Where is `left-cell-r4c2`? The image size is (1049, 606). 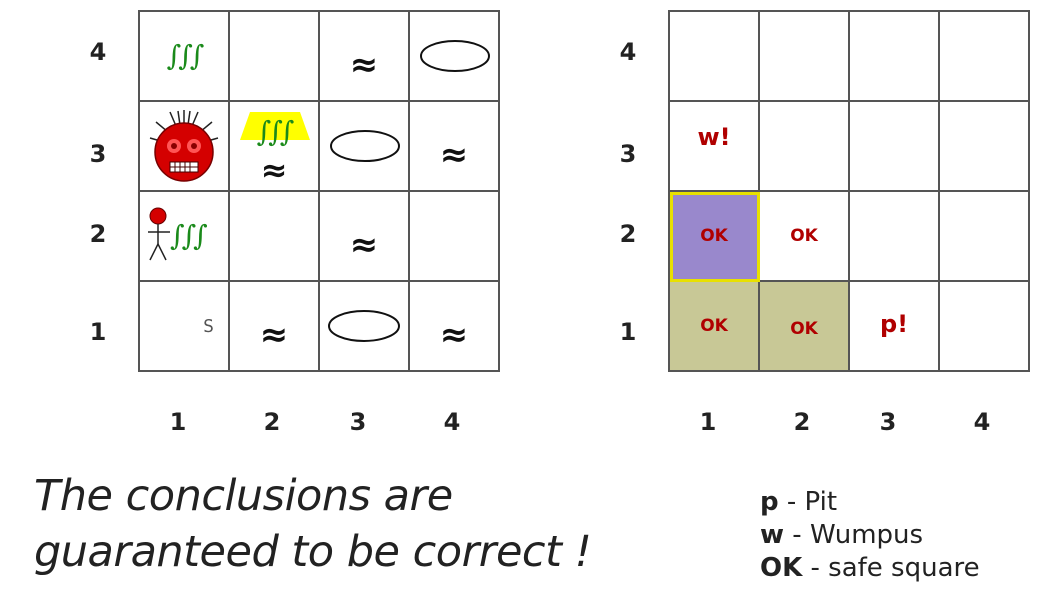
left-cell-r4c2 is located at coordinates (275, 57).